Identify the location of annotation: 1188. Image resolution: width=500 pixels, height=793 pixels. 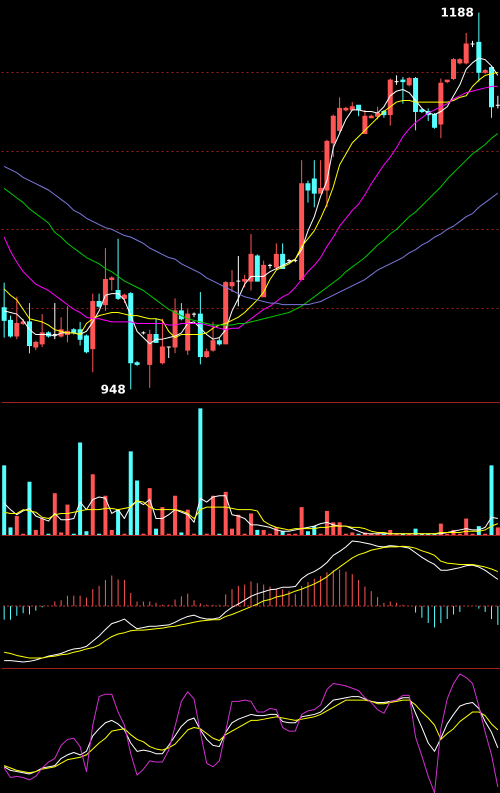
(457, 13).